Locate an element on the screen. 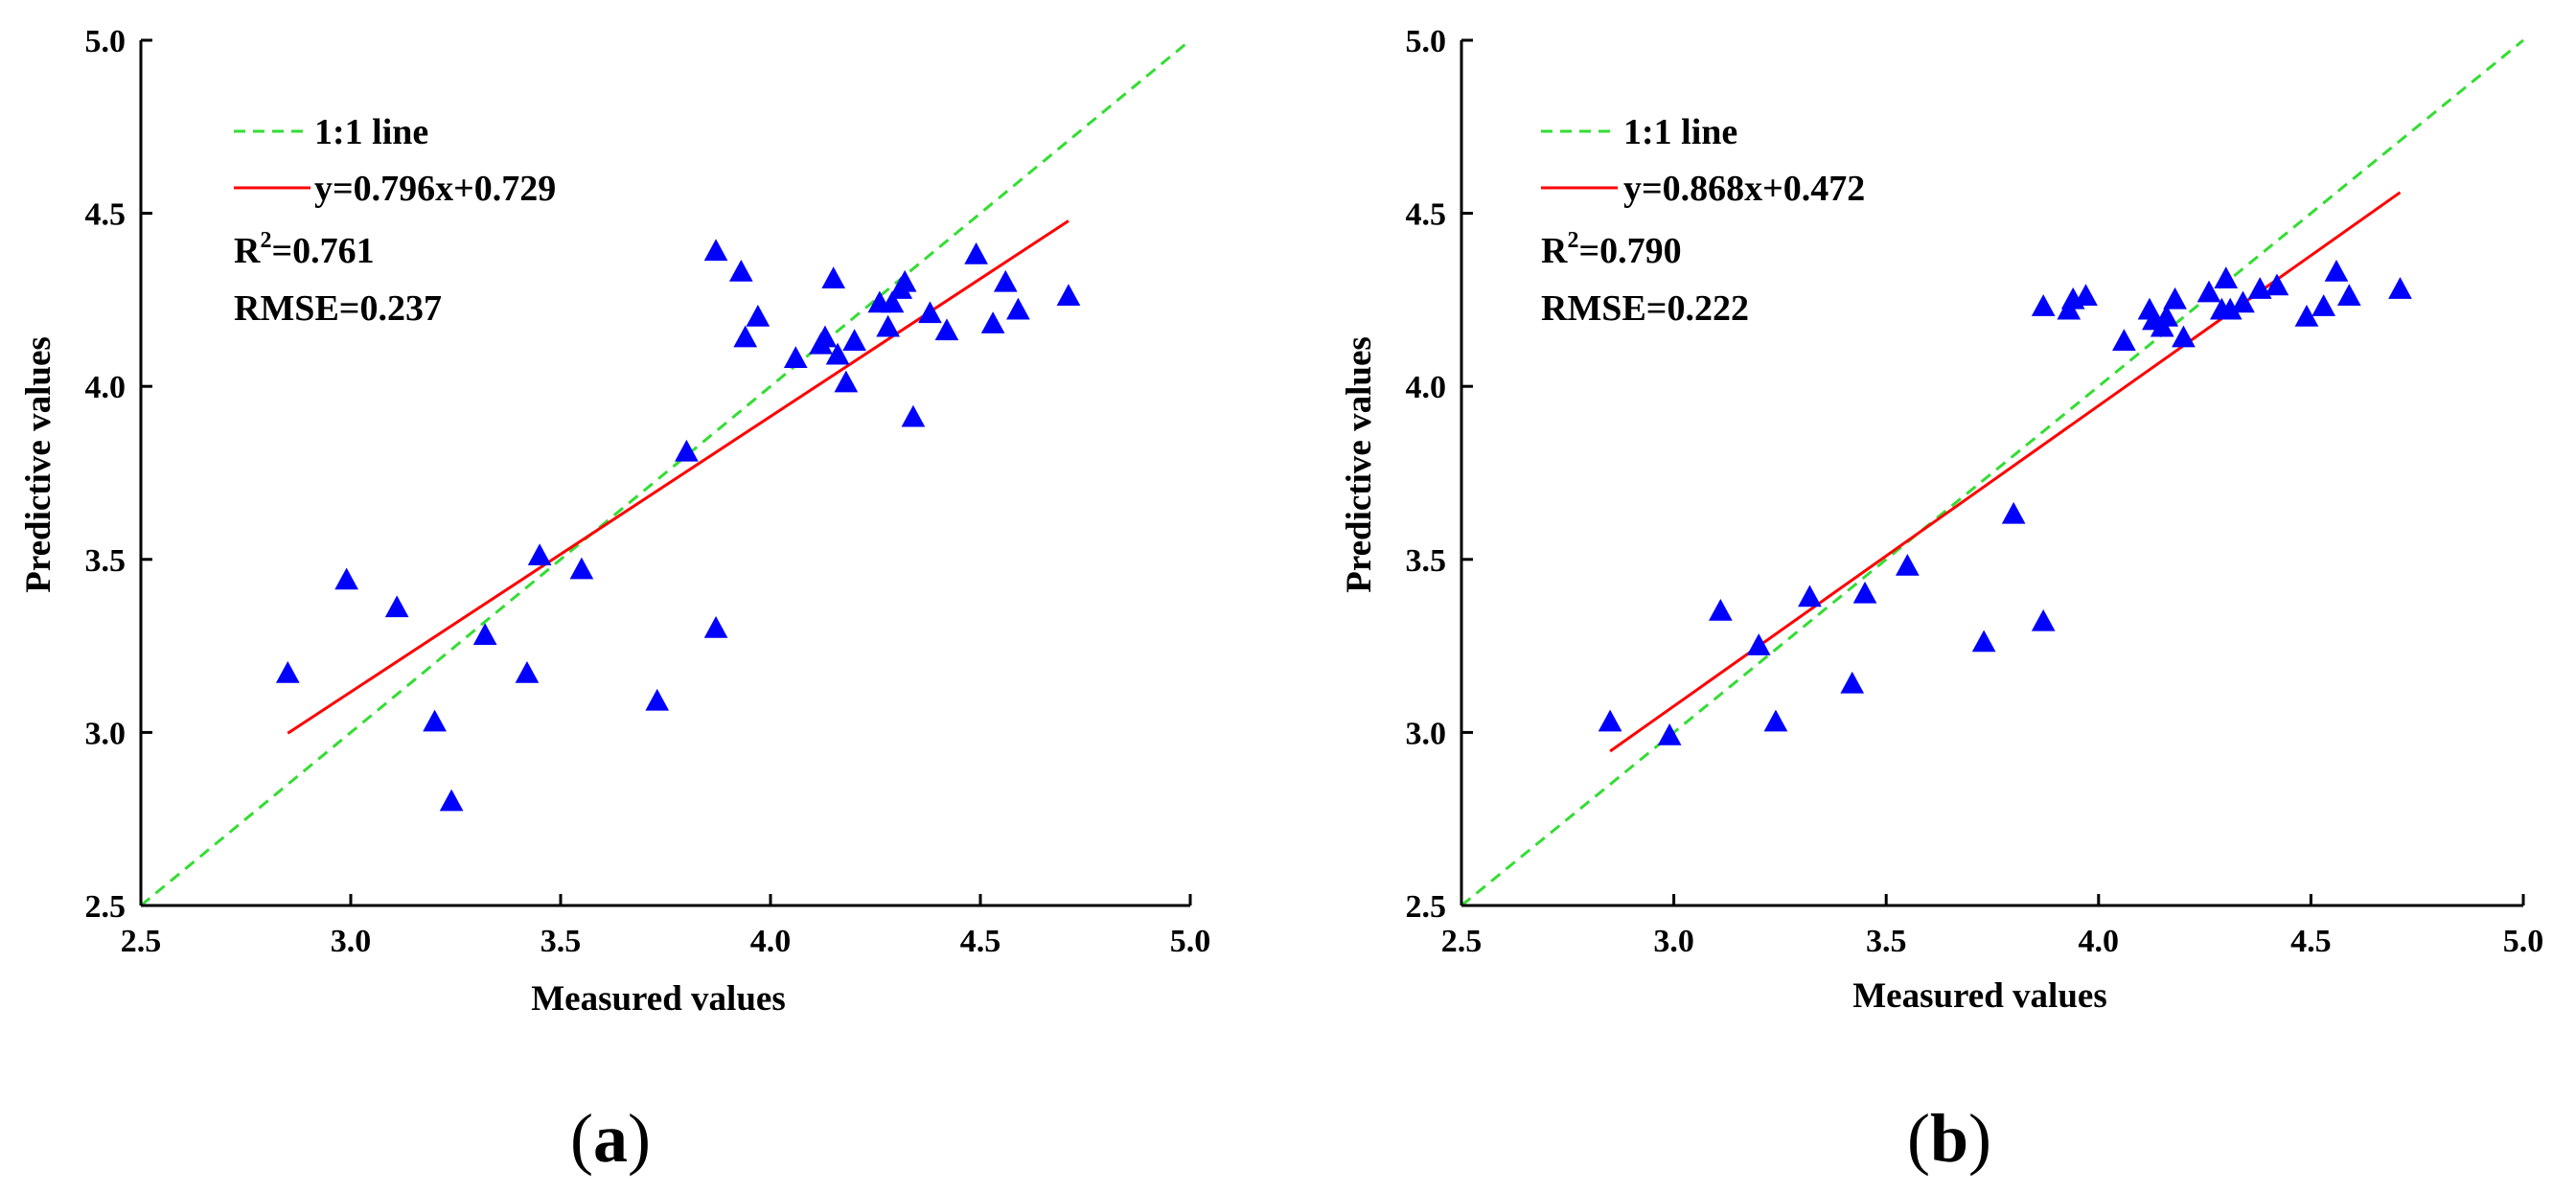  r-squared-text: R2=0.761 is located at coordinates (304, 249).